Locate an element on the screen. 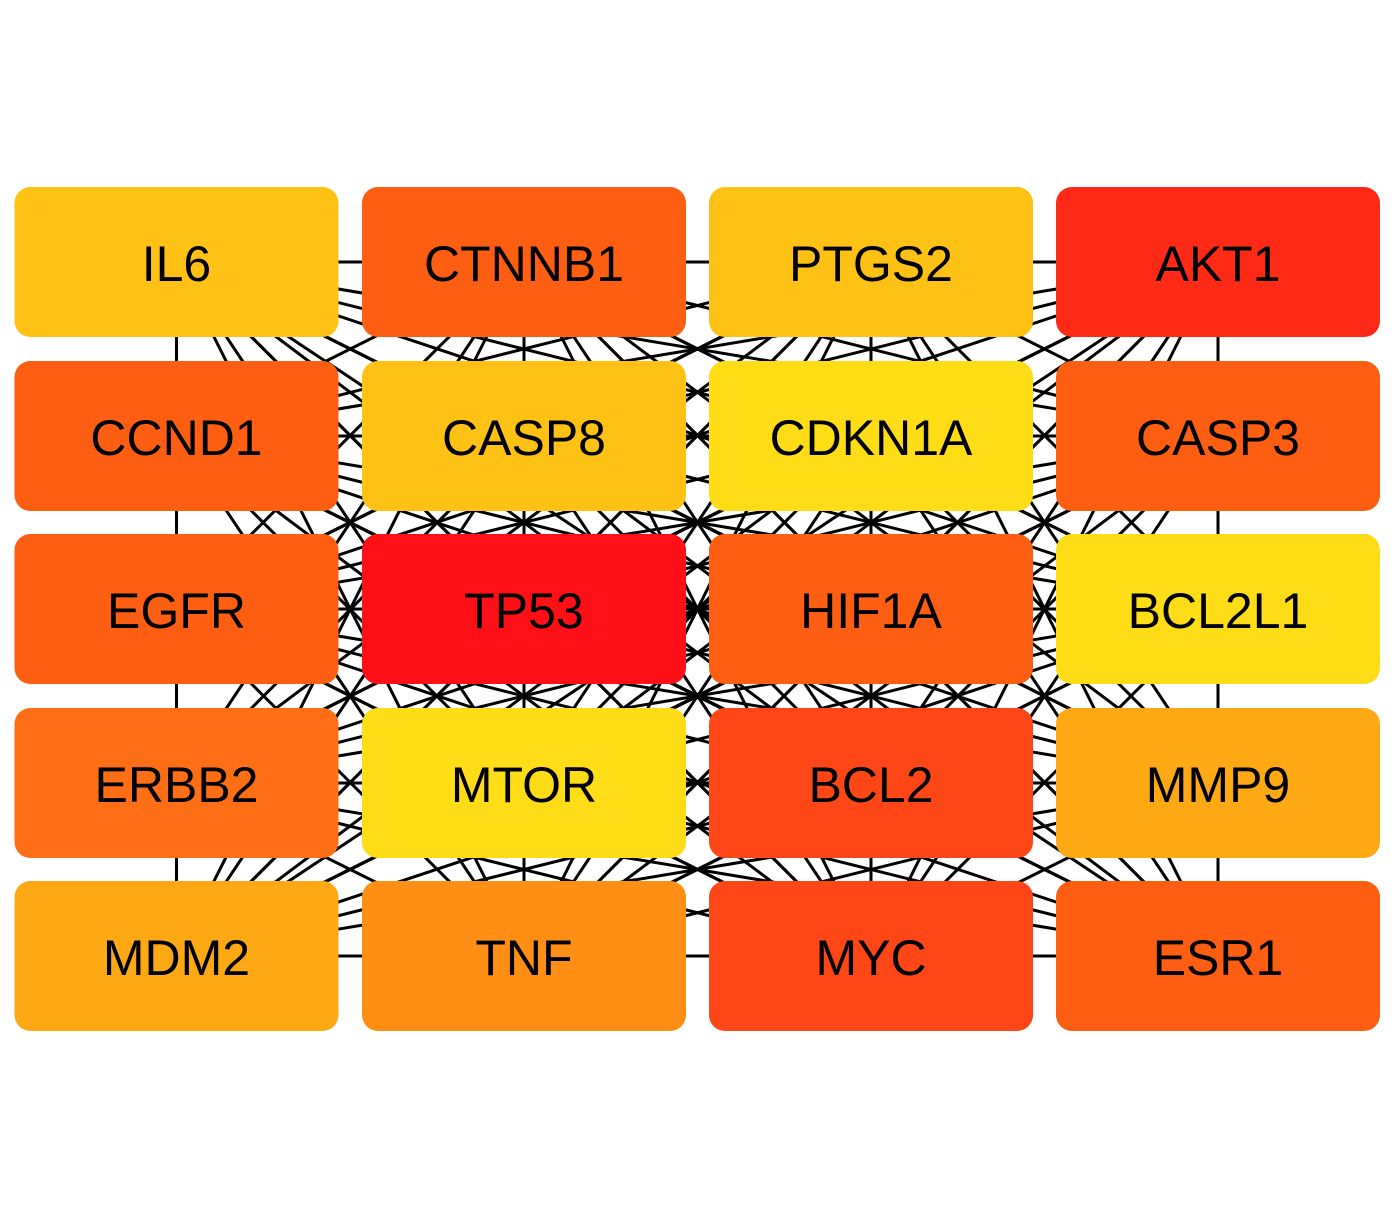 The image size is (1395, 1220). node-ctnnb1: CTNNB1 is located at coordinates (524, 262).